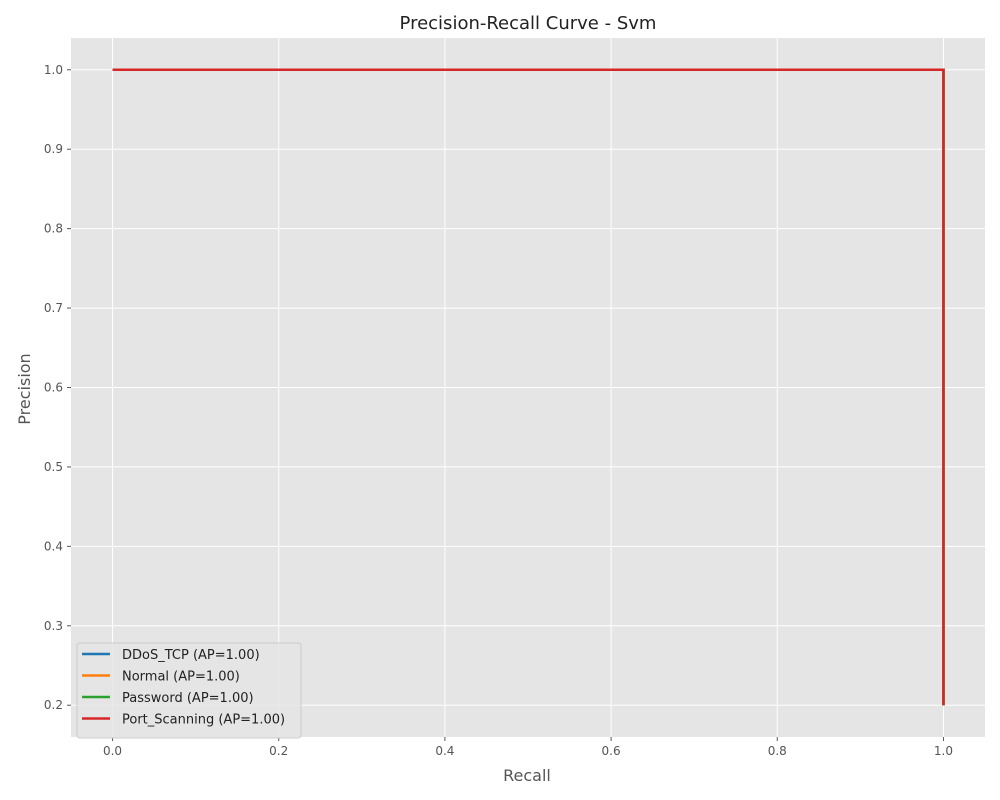 This screenshot has width=1000, height=800. I want to click on x-tick-label: 0.2, so click(278, 751).